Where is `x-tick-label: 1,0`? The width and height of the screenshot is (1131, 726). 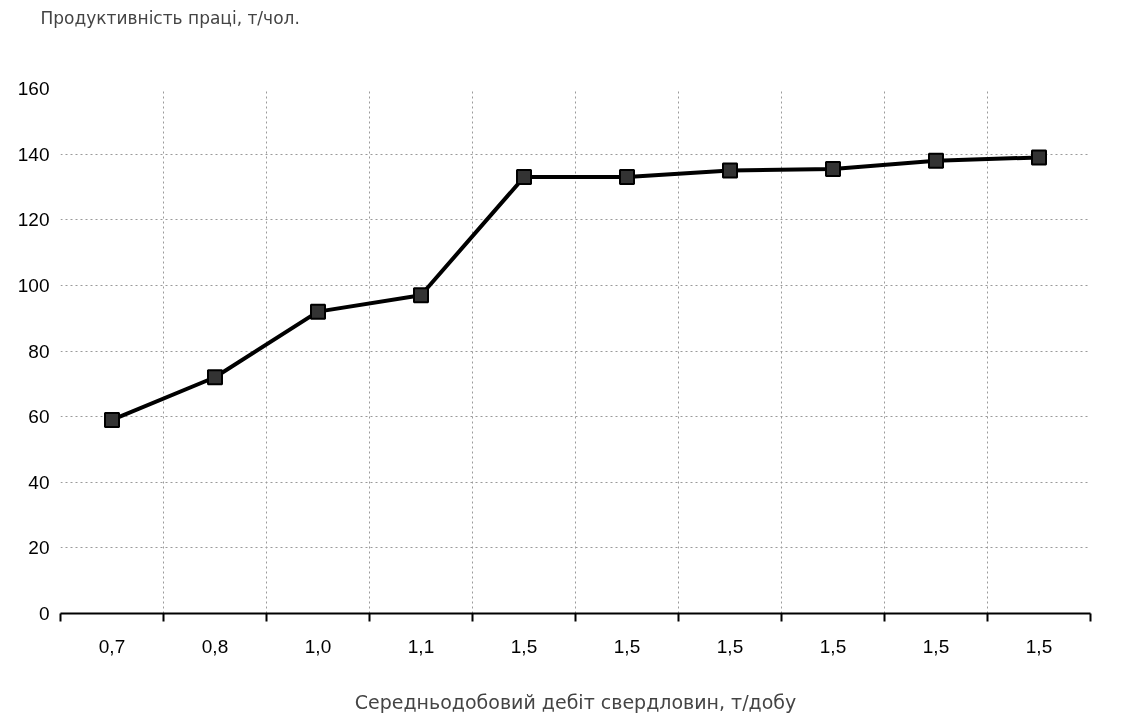
x-tick-label: 1,0 is located at coordinates (318, 646).